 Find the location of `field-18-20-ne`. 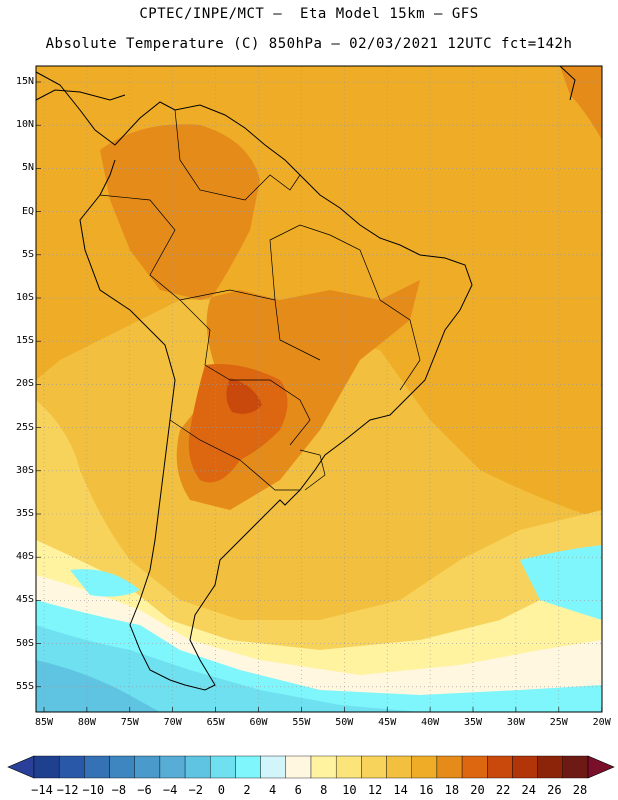

field-18-20-ne is located at coordinates (581, 103).